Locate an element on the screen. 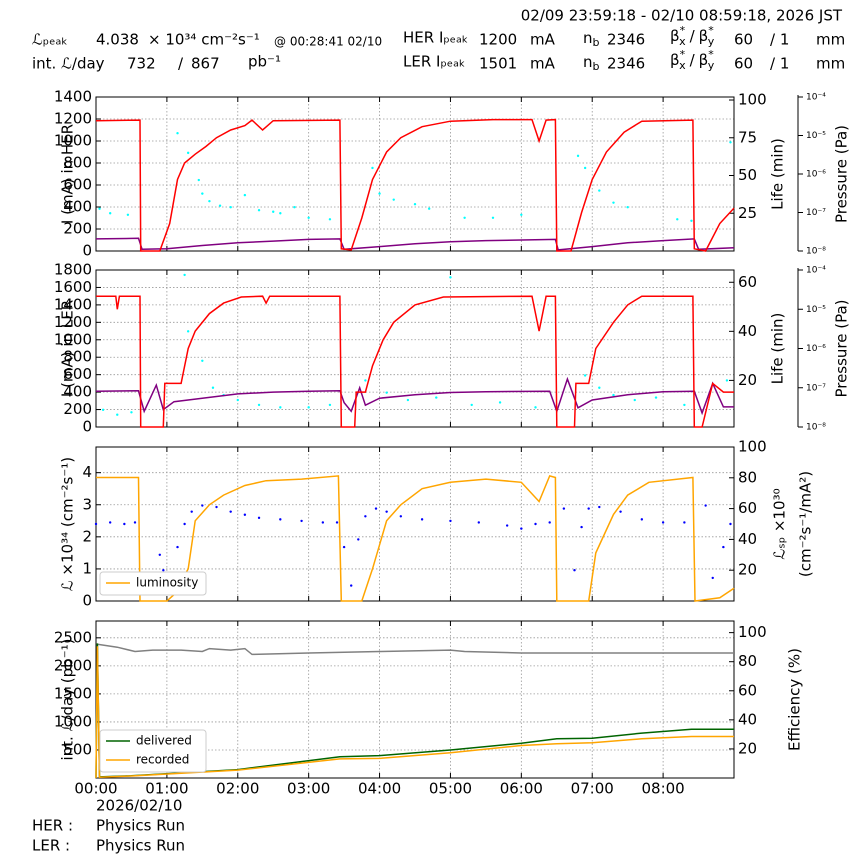 This screenshot has height=864, width=864. y2-tick-label: 80 is located at coordinates (747, 661).